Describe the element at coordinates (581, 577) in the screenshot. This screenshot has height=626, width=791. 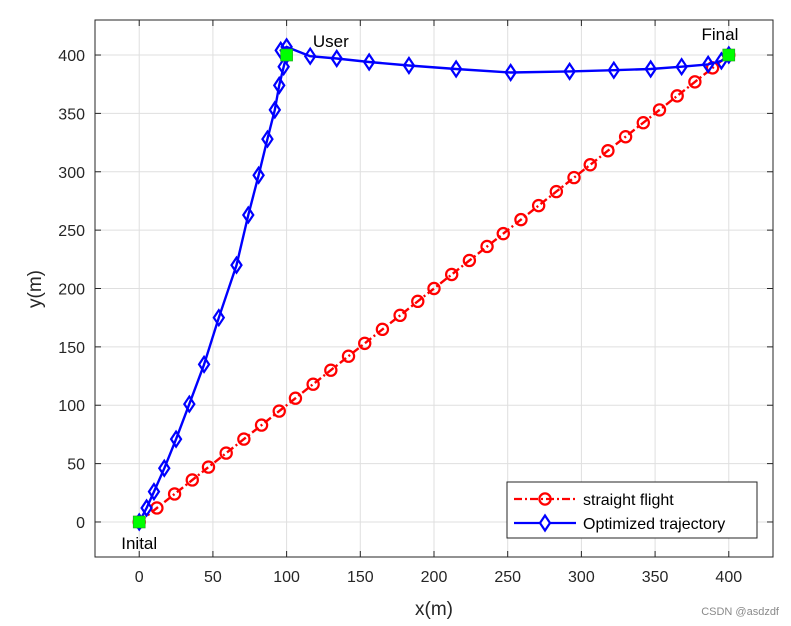
I see `x-tick-label: 300` at that location.